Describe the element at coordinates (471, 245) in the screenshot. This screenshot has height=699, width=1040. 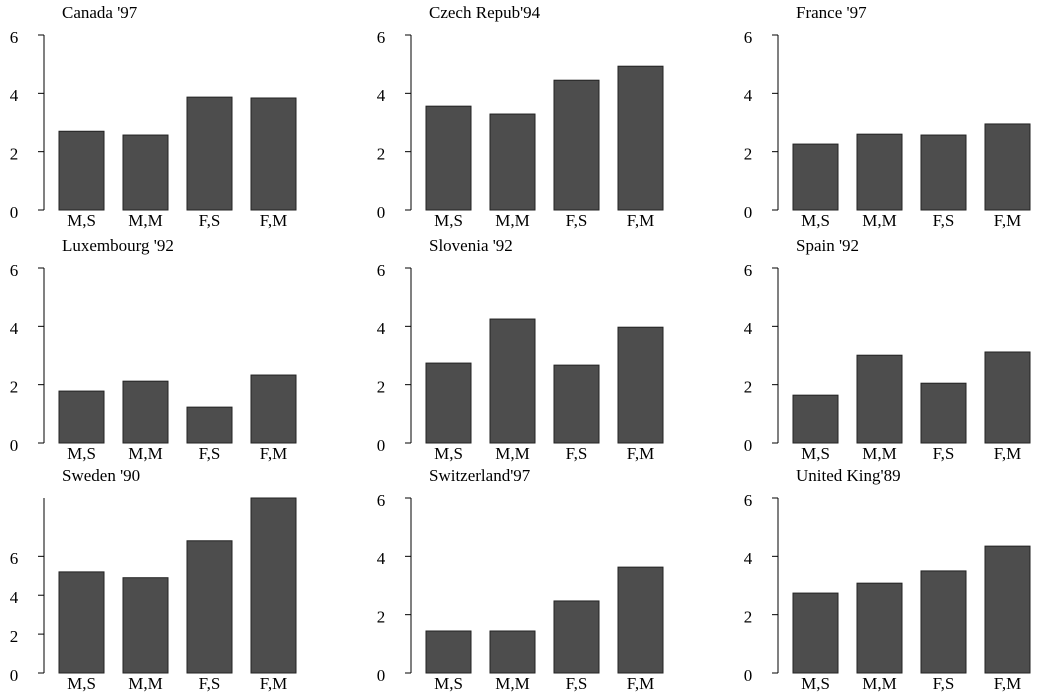
I see `panel-title: Slovenia '92` at that location.